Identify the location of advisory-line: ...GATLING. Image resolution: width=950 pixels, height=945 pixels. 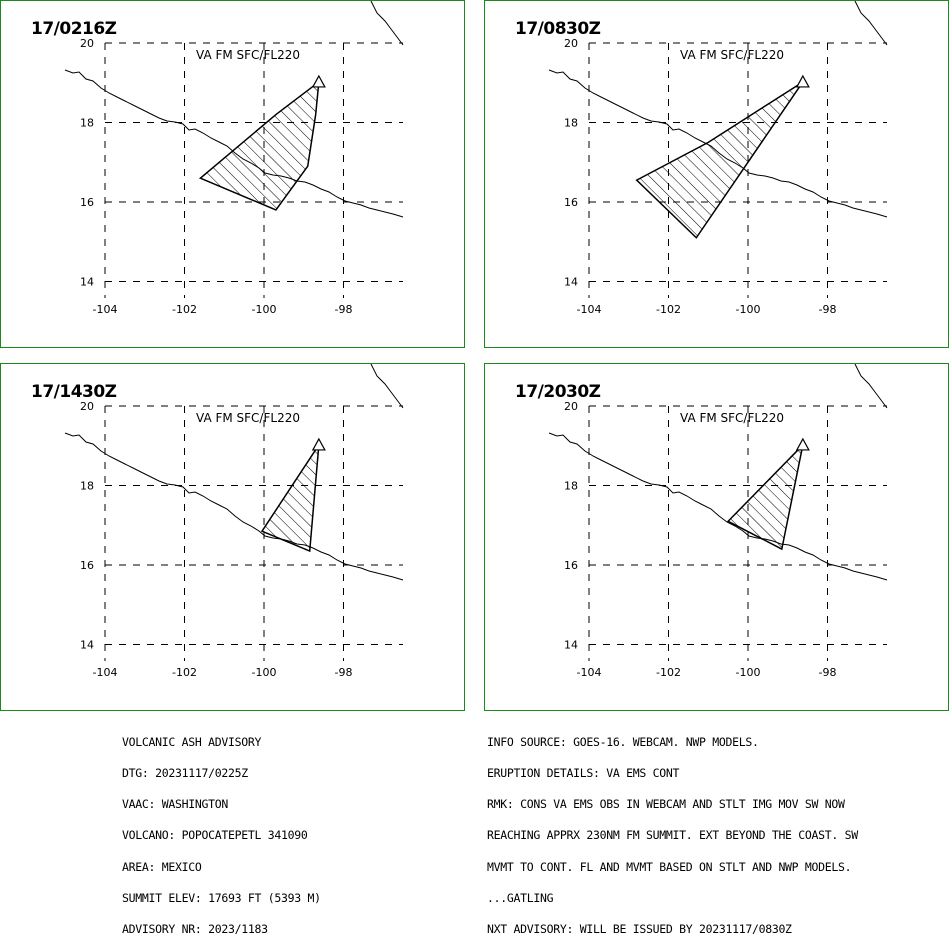
(520, 897).